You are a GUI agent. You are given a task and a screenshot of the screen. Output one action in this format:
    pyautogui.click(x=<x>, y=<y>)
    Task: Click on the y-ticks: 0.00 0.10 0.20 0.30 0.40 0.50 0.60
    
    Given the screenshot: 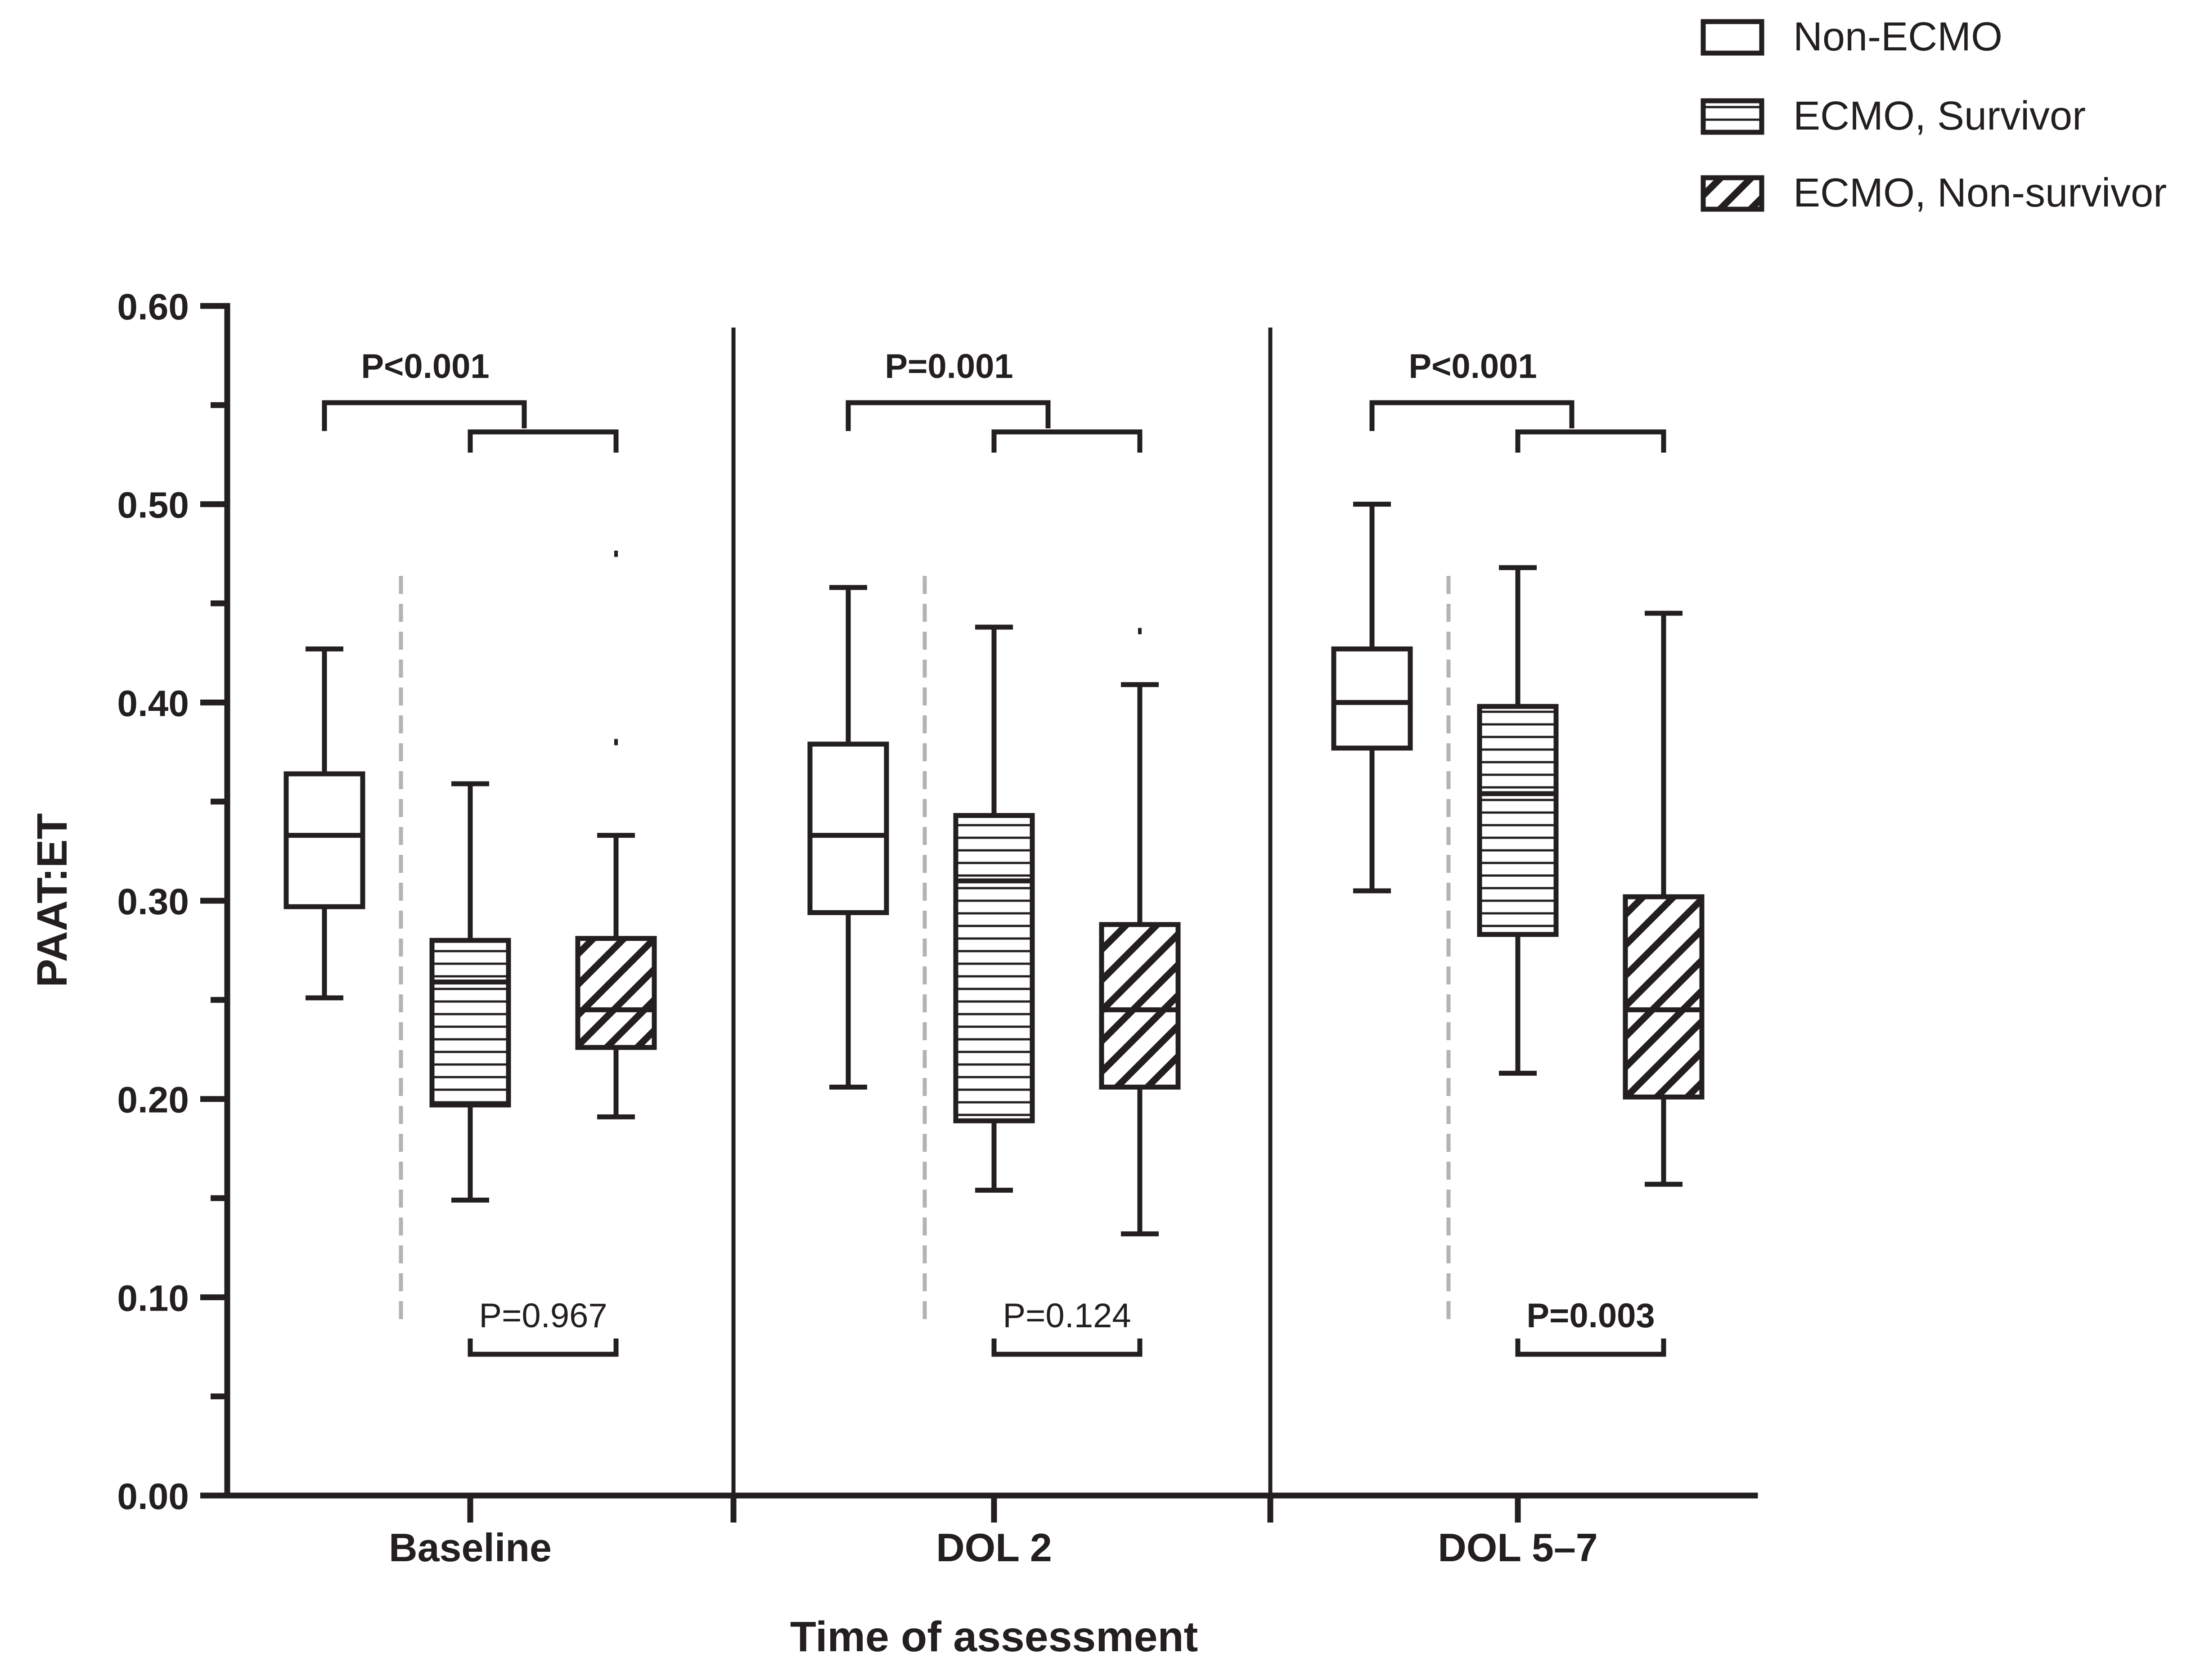 What is the action you would take?
    pyautogui.click(x=172, y=902)
    